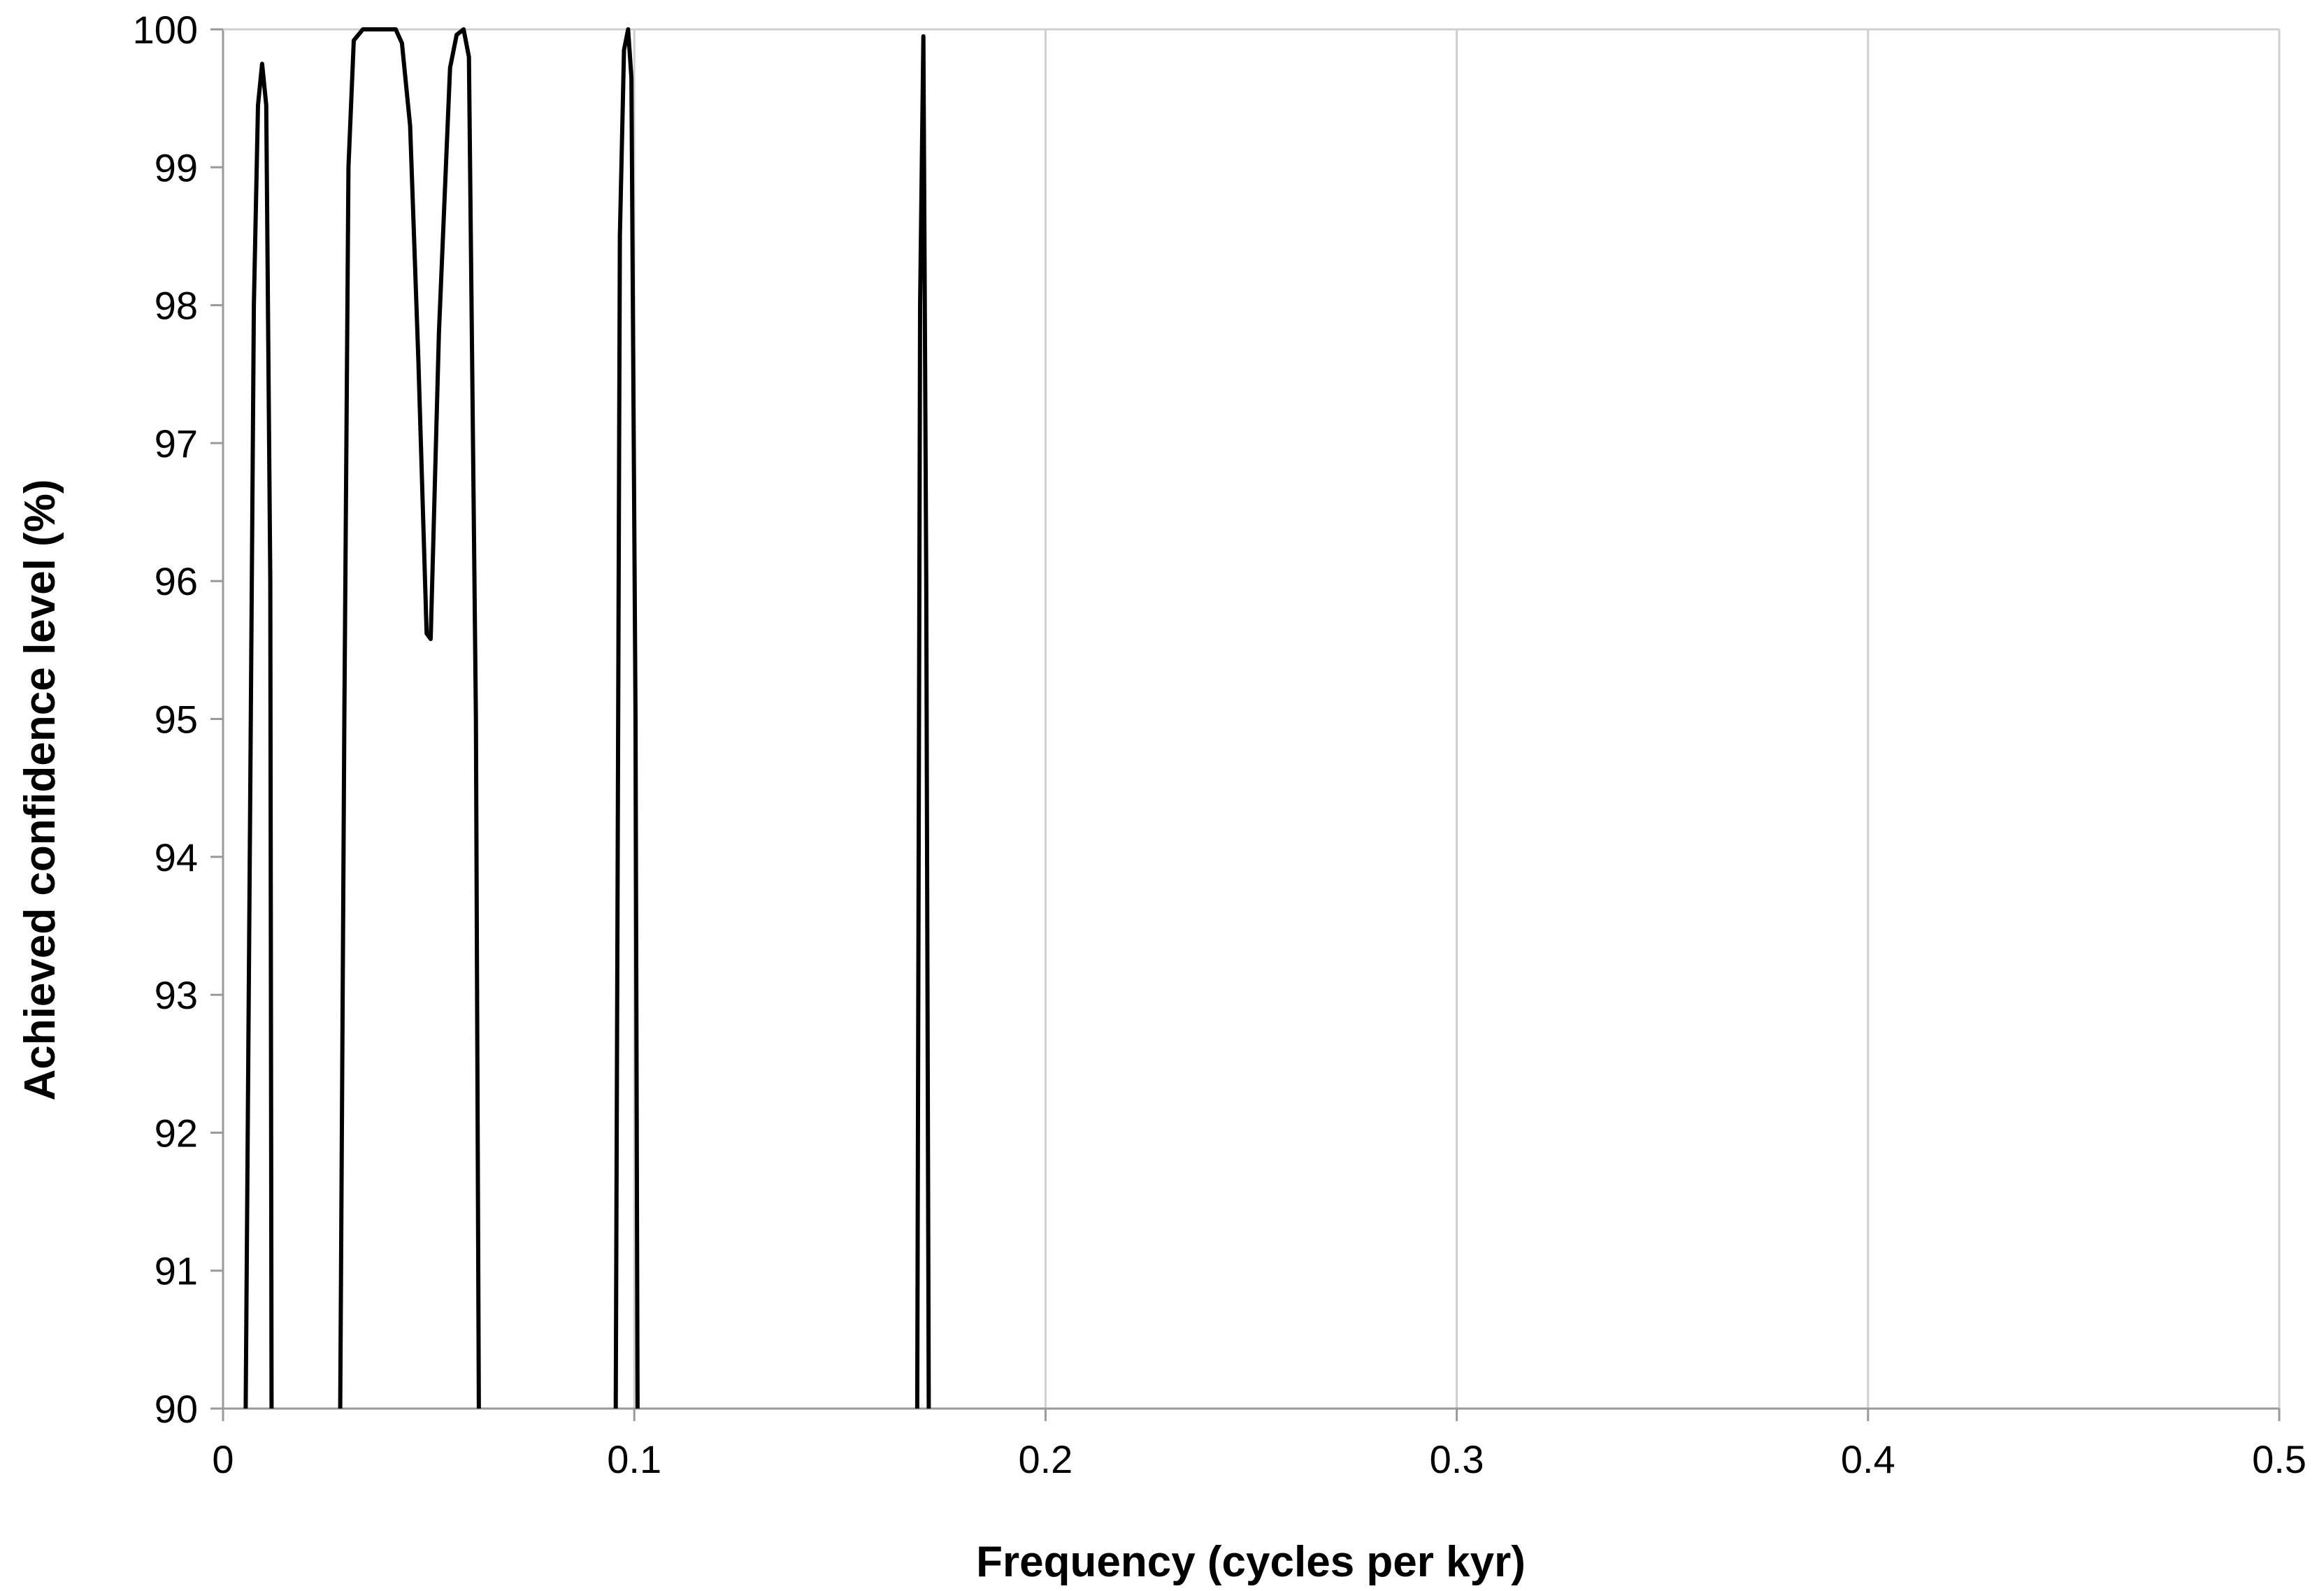 Image resolution: width=2324 pixels, height=1591 pixels. Describe the element at coordinates (1868, 1459) in the screenshot. I see `x-tick-label: 0.4` at that location.